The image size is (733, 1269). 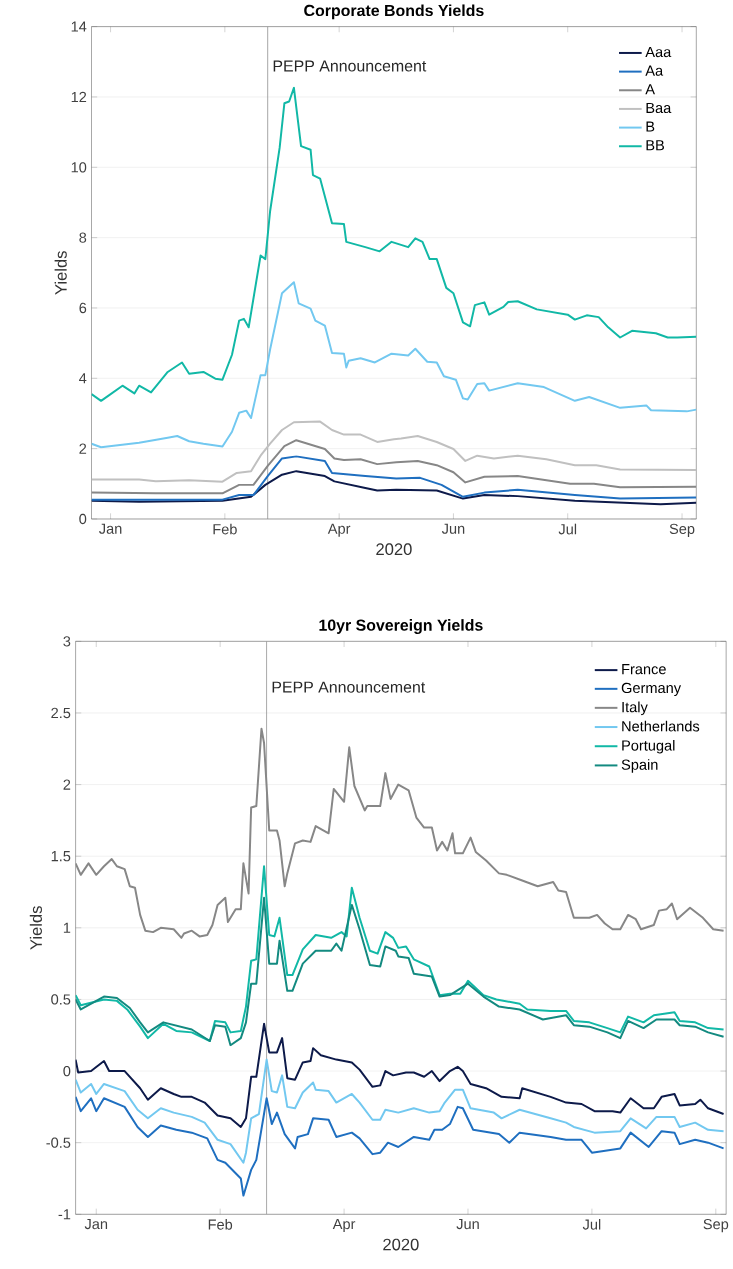 What do you see at coordinates (654, 70) in the screenshot?
I see `legend-label: Aa` at bounding box center [654, 70].